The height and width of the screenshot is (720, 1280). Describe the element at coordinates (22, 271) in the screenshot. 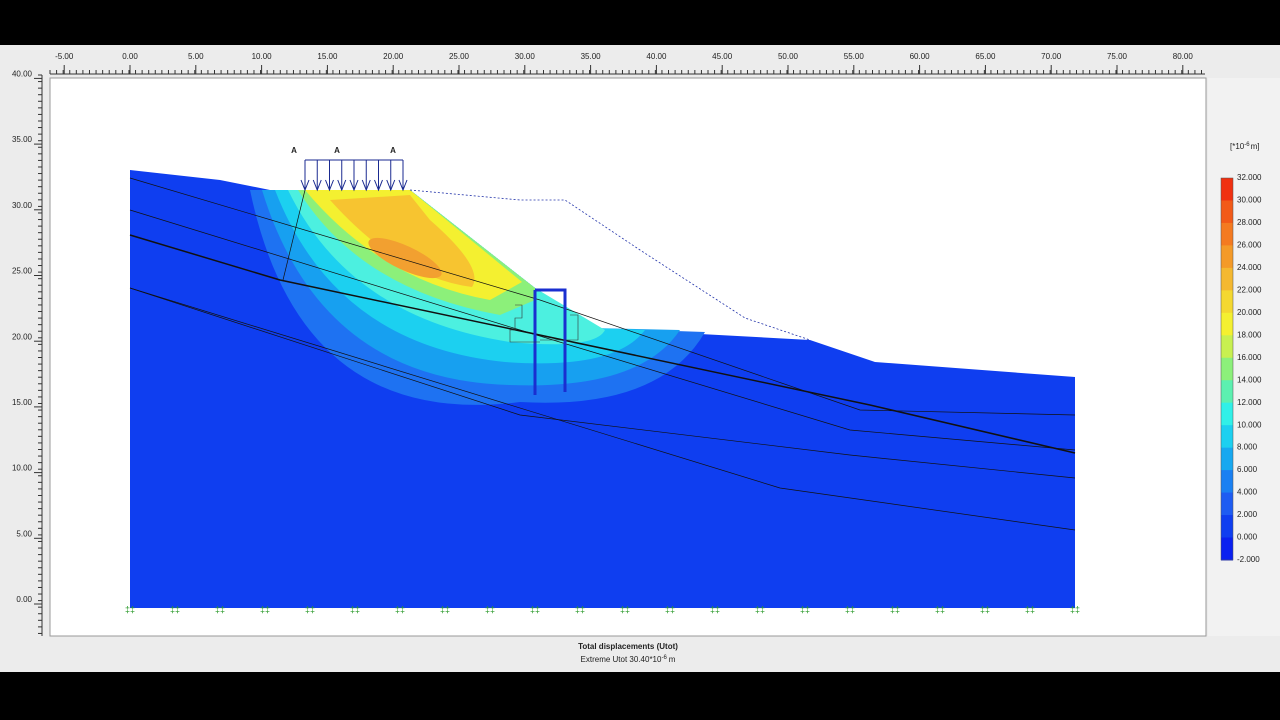

I see `y-ruler-label: 25.00` at that location.